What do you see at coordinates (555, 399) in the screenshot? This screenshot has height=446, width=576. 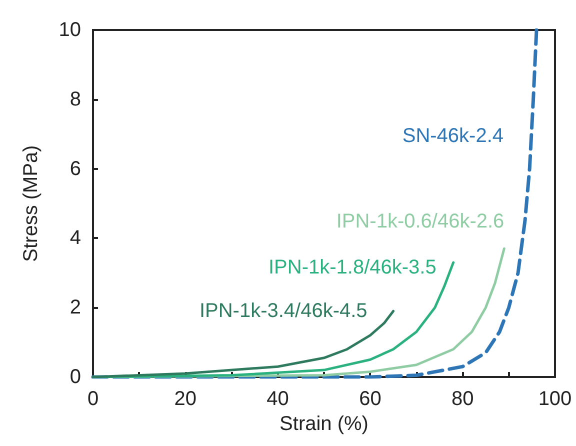 I see `x-tick-label: 100` at bounding box center [555, 399].